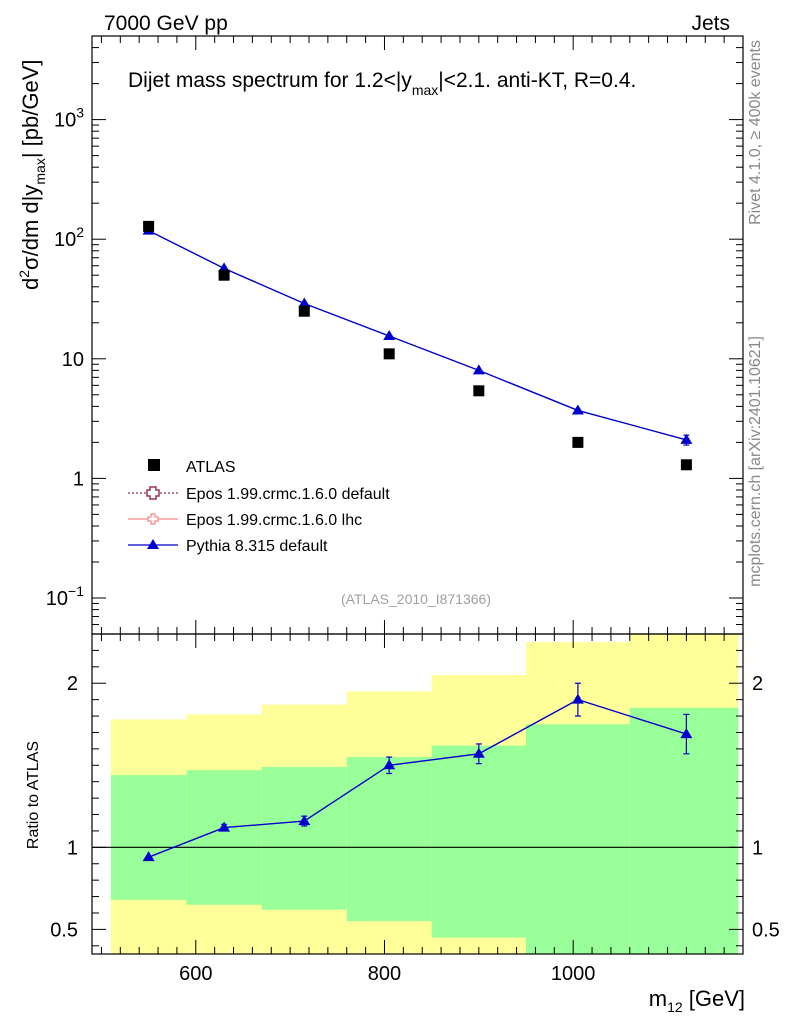 The height and width of the screenshot is (1024, 786). I want to click on main-ytick-label-4: 10³, so click(69, 118).